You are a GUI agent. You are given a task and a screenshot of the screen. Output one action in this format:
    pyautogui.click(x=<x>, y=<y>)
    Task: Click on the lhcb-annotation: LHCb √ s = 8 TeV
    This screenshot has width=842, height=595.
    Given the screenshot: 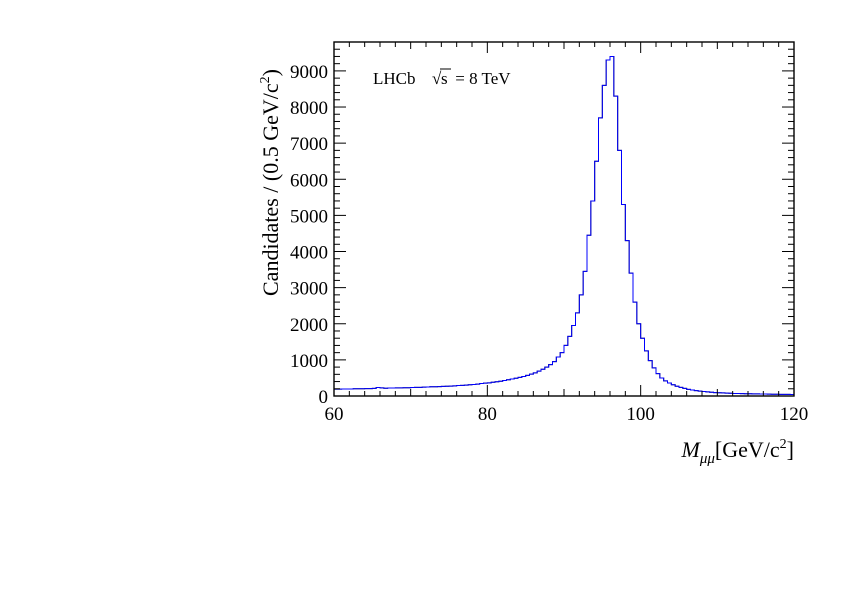 What is the action you would take?
    pyautogui.click(x=442, y=78)
    